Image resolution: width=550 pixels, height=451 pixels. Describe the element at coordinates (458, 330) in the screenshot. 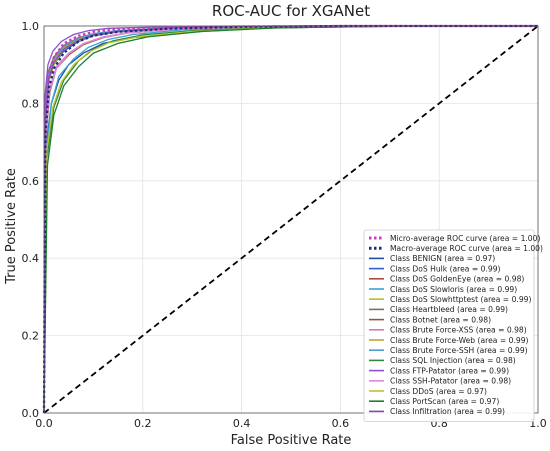

I see `legend-entry: Class Brute Force-XSS (area = 0.98)` at that location.